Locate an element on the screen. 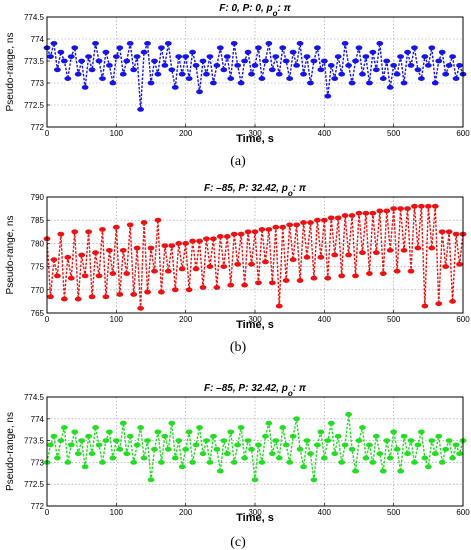  y-tick-label: 773 is located at coordinates (38, 462).